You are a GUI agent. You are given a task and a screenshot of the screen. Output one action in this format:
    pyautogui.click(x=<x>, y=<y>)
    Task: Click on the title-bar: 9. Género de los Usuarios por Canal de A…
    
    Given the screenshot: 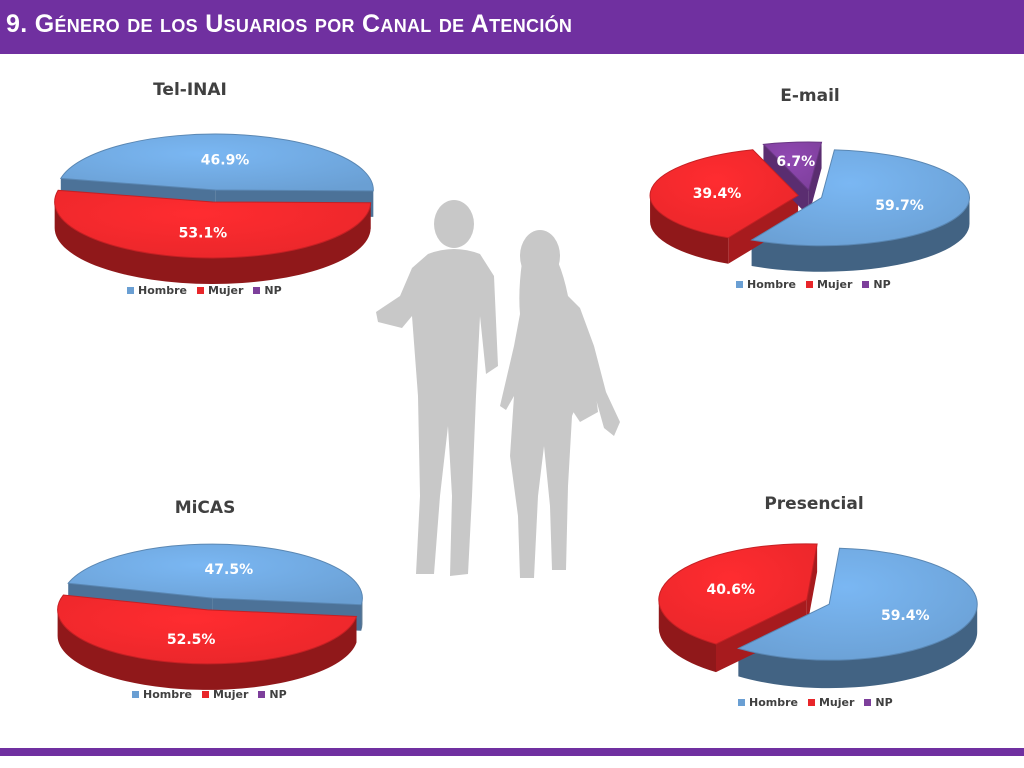 What is the action you would take?
    pyautogui.click(x=512, y=27)
    